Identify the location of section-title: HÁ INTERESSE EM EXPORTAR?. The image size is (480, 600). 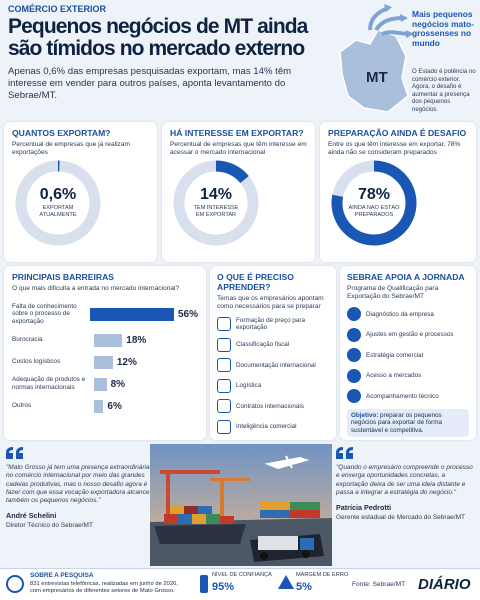
(237, 133).